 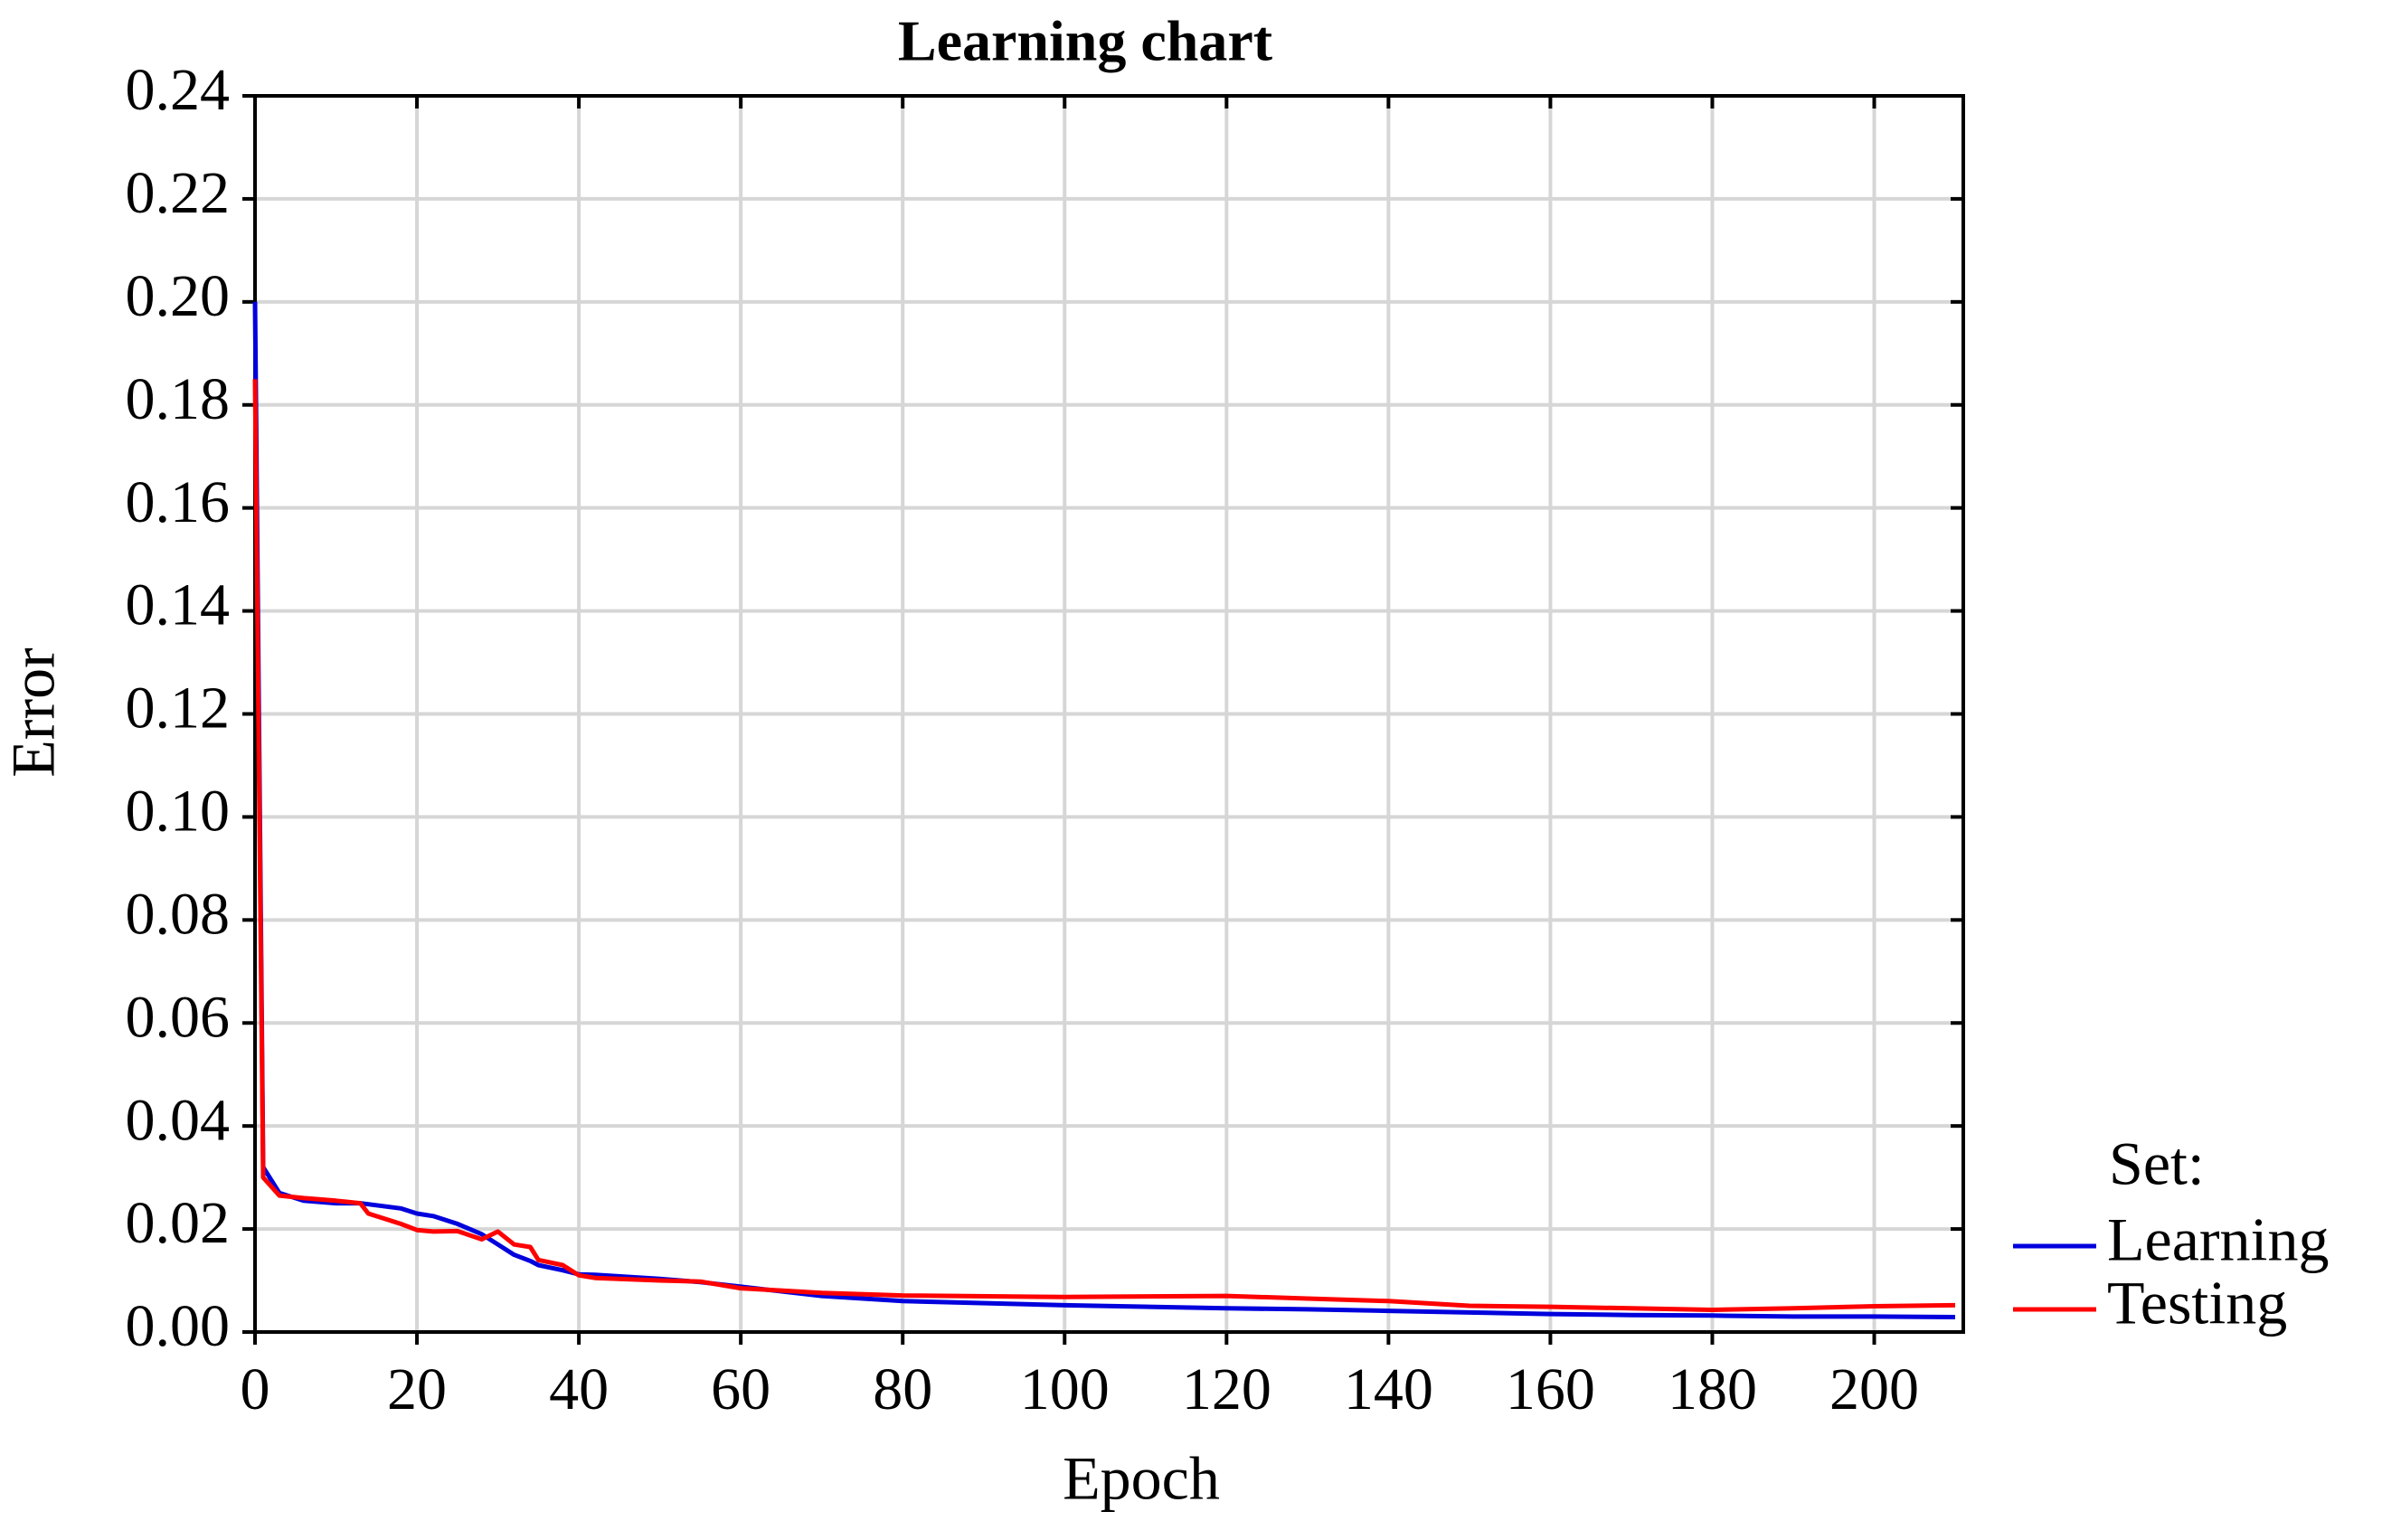 I want to click on x-tick-label: 80, so click(x=902, y=1389).